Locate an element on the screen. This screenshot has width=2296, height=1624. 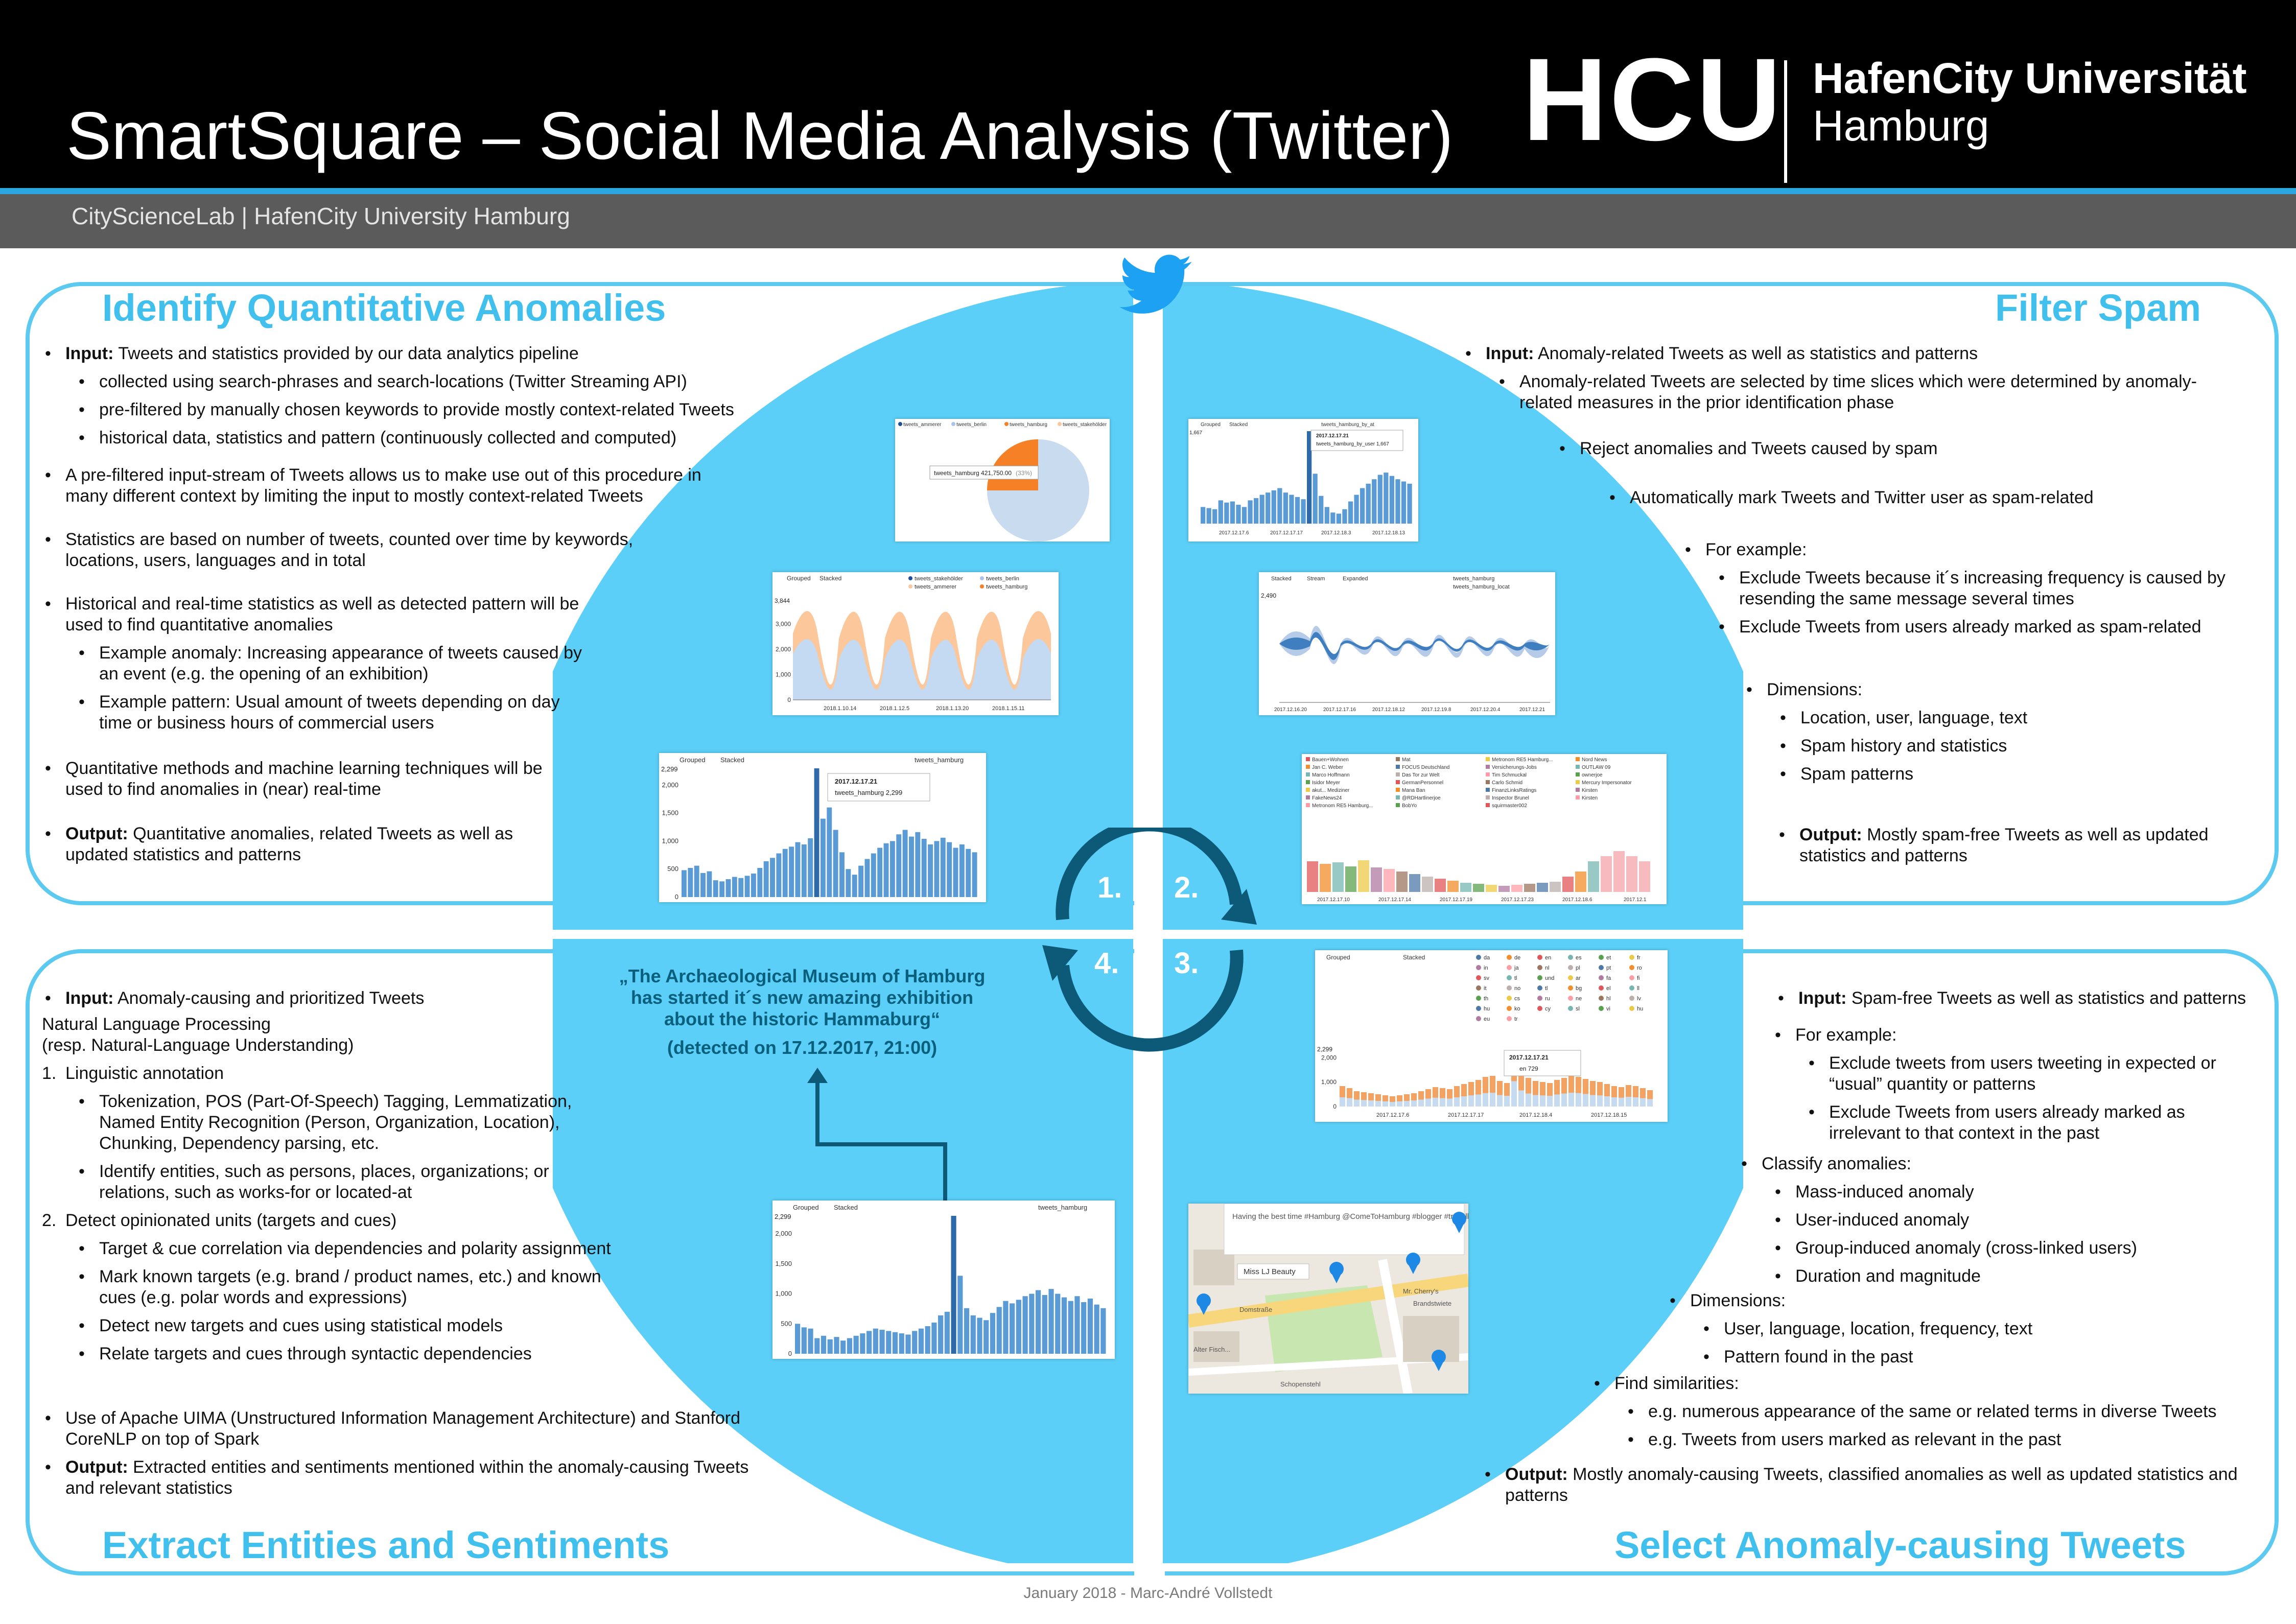
twitter-bird-icon is located at coordinates (1155, 284).